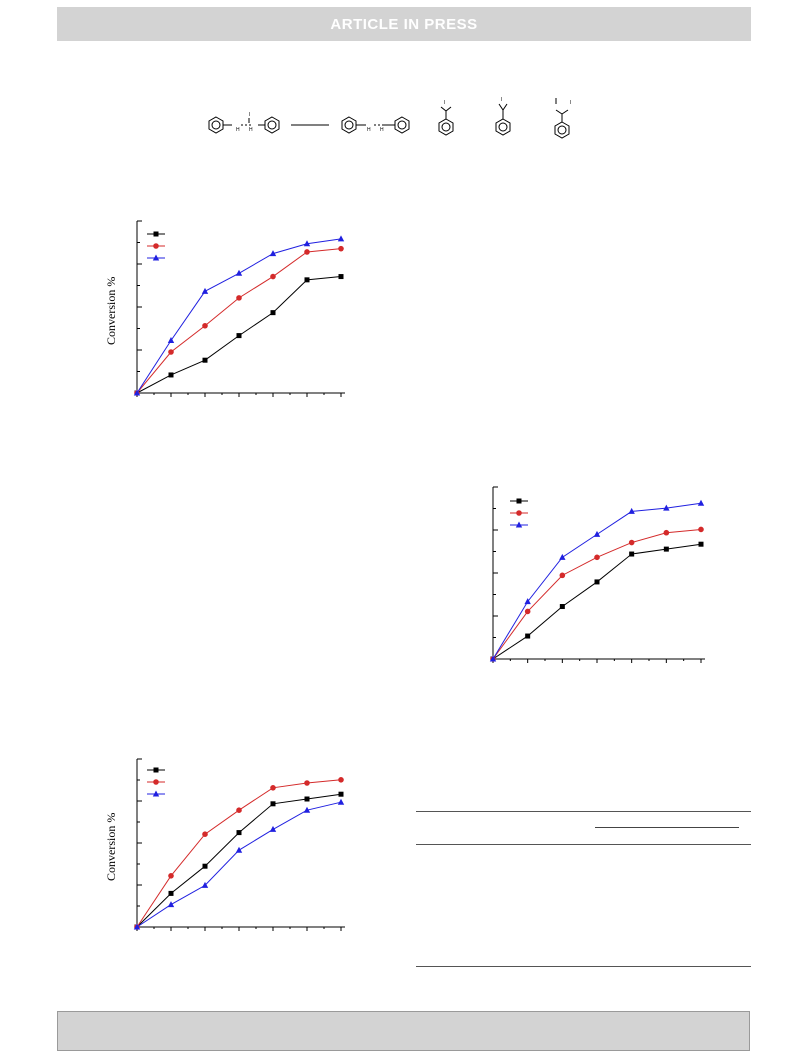  What do you see at coordinates (583, 811) in the screenshot?
I see `table-top-rule` at bounding box center [583, 811].